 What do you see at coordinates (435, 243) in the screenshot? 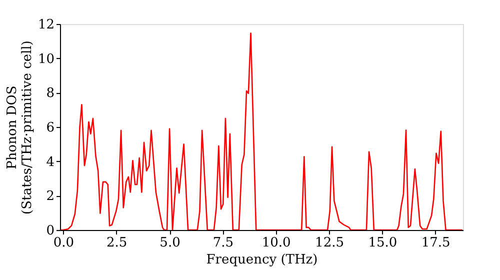
I see `x-tick-label: 17.5` at bounding box center [435, 243].